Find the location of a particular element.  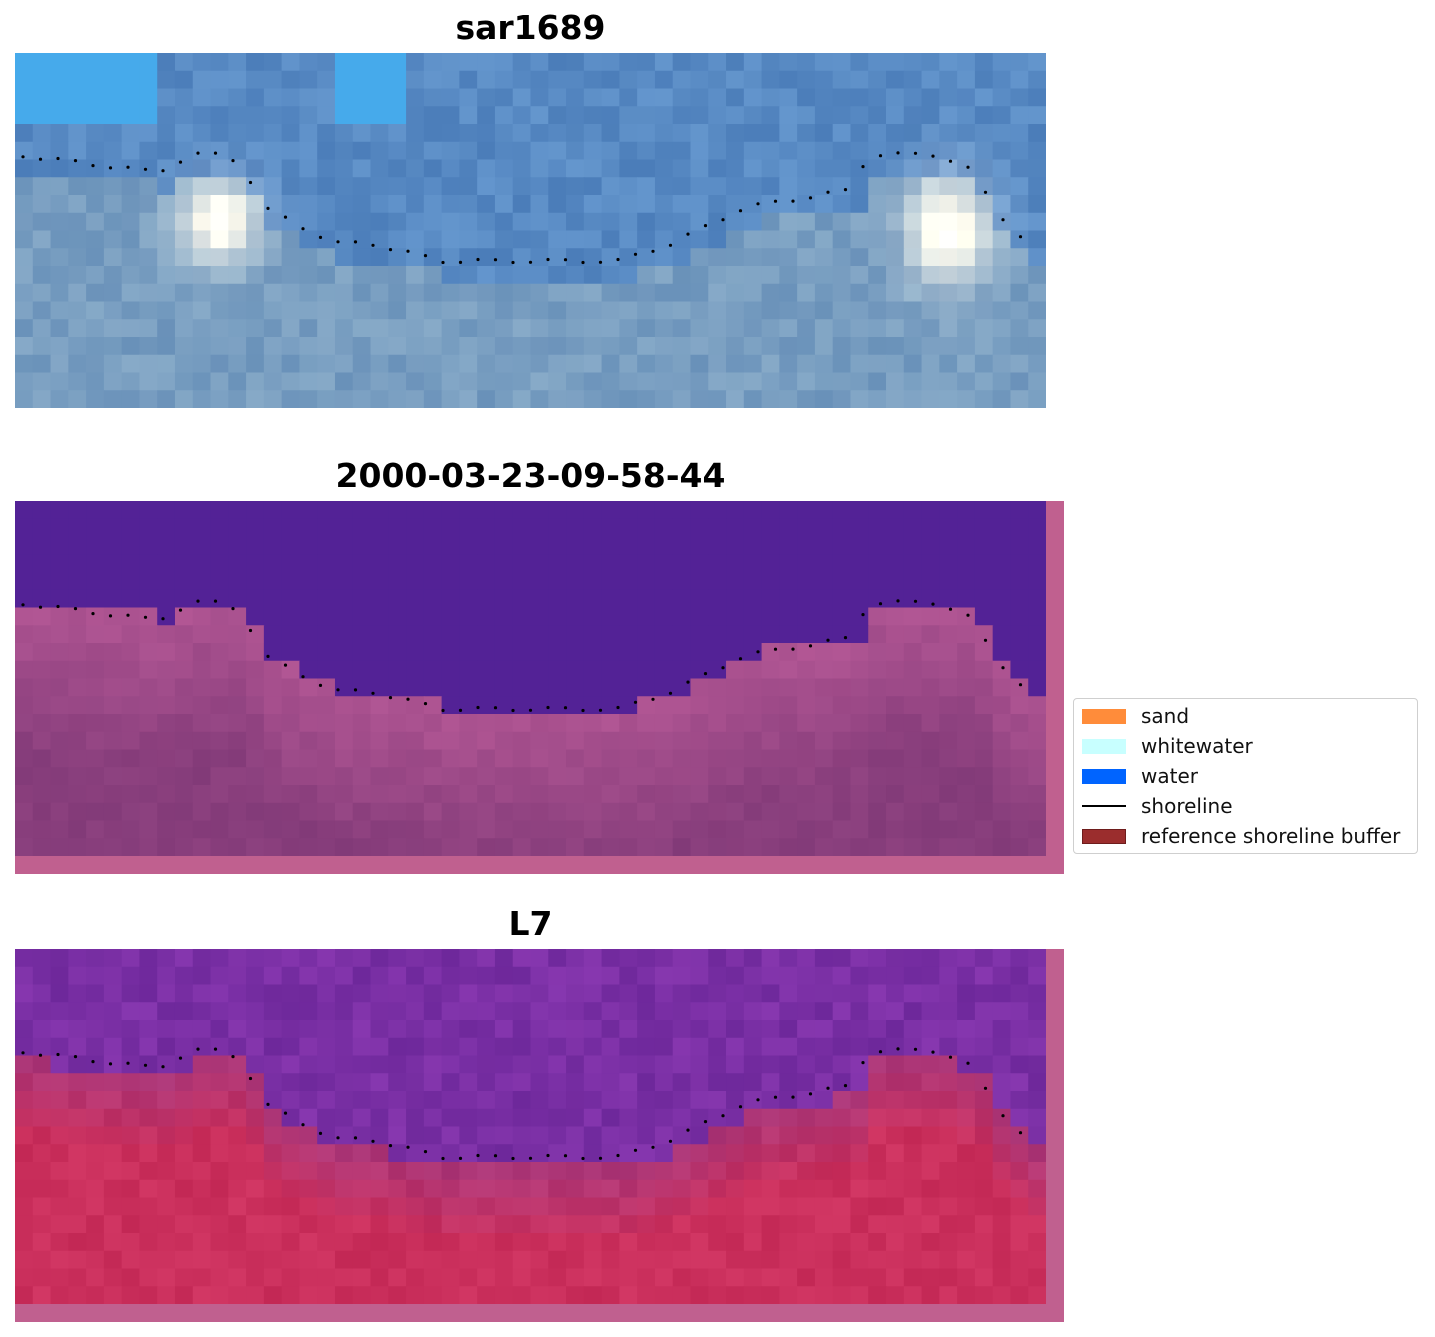

panel-title-1: sar1689 is located at coordinates (530, 27).